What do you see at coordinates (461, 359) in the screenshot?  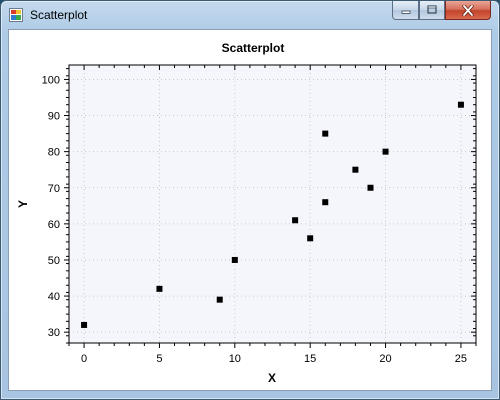 I see `x-tick-label: 25` at bounding box center [461, 359].